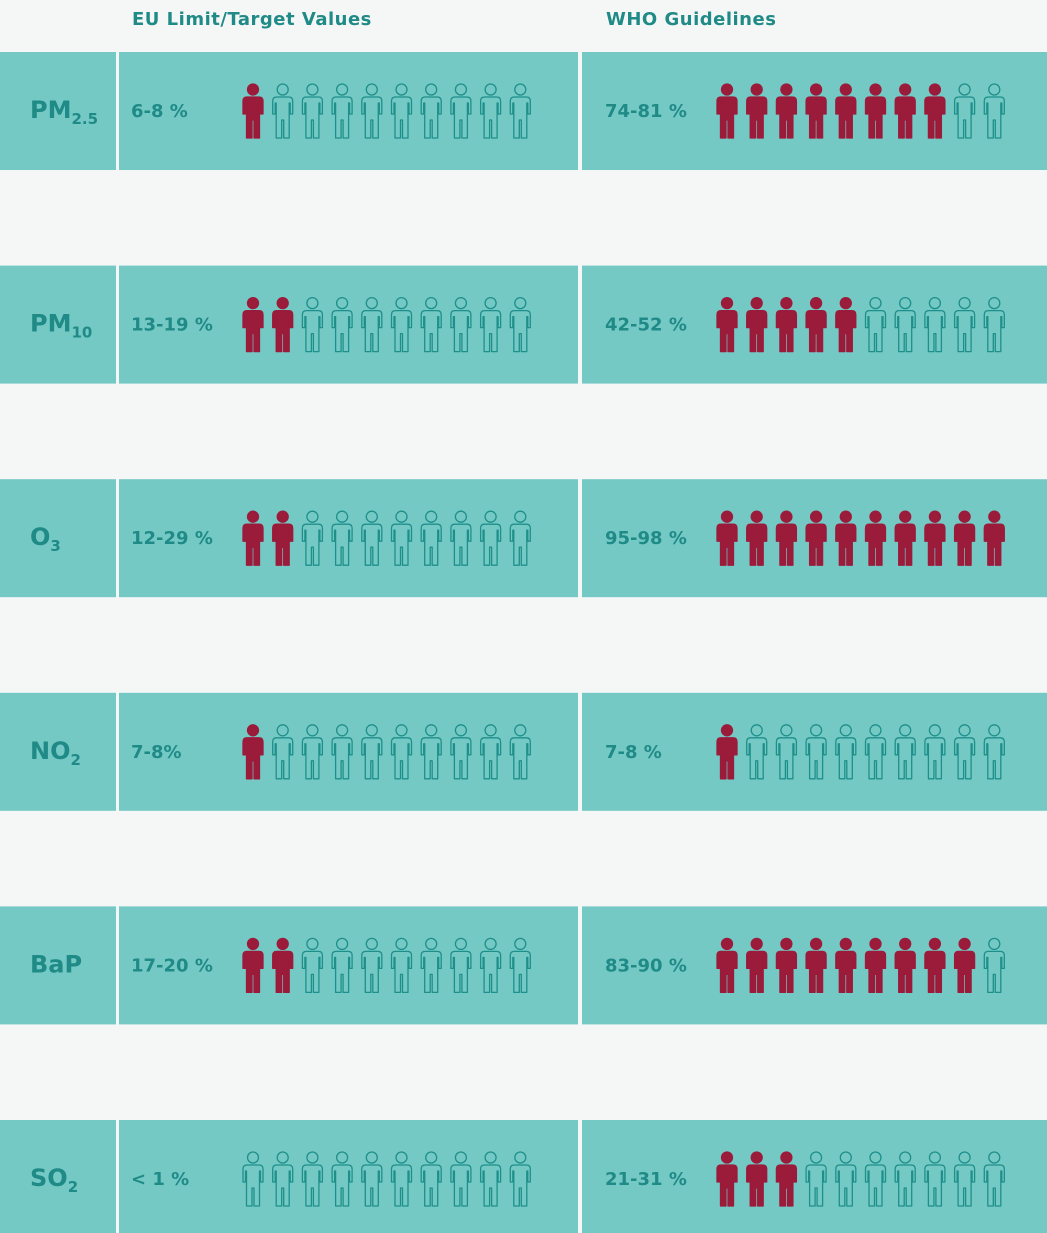 The width and height of the screenshot is (1047, 1233). What do you see at coordinates (50, 751) in the screenshot?
I see `pollutant-name: NO` at bounding box center [50, 751].